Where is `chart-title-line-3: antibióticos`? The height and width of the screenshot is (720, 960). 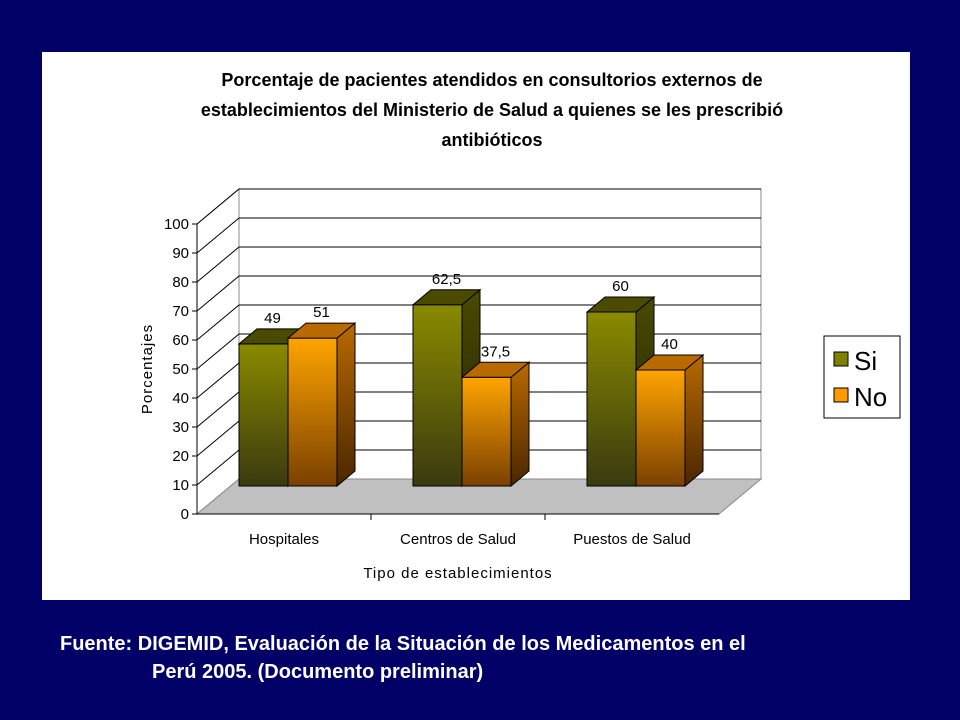 chart-title-line-3: antibióticos is located at coordinates (491, 140).